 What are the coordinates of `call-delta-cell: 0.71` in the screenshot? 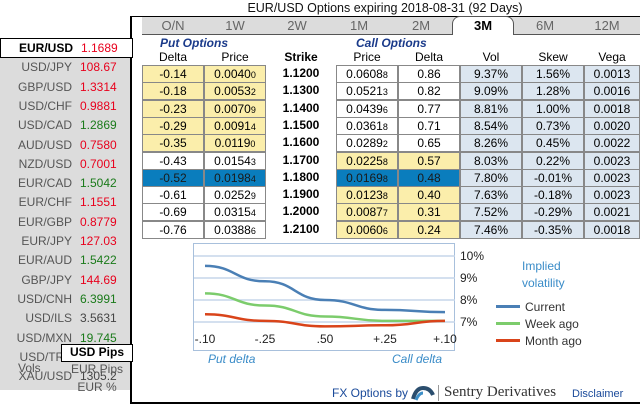 It's located at (429, 125).